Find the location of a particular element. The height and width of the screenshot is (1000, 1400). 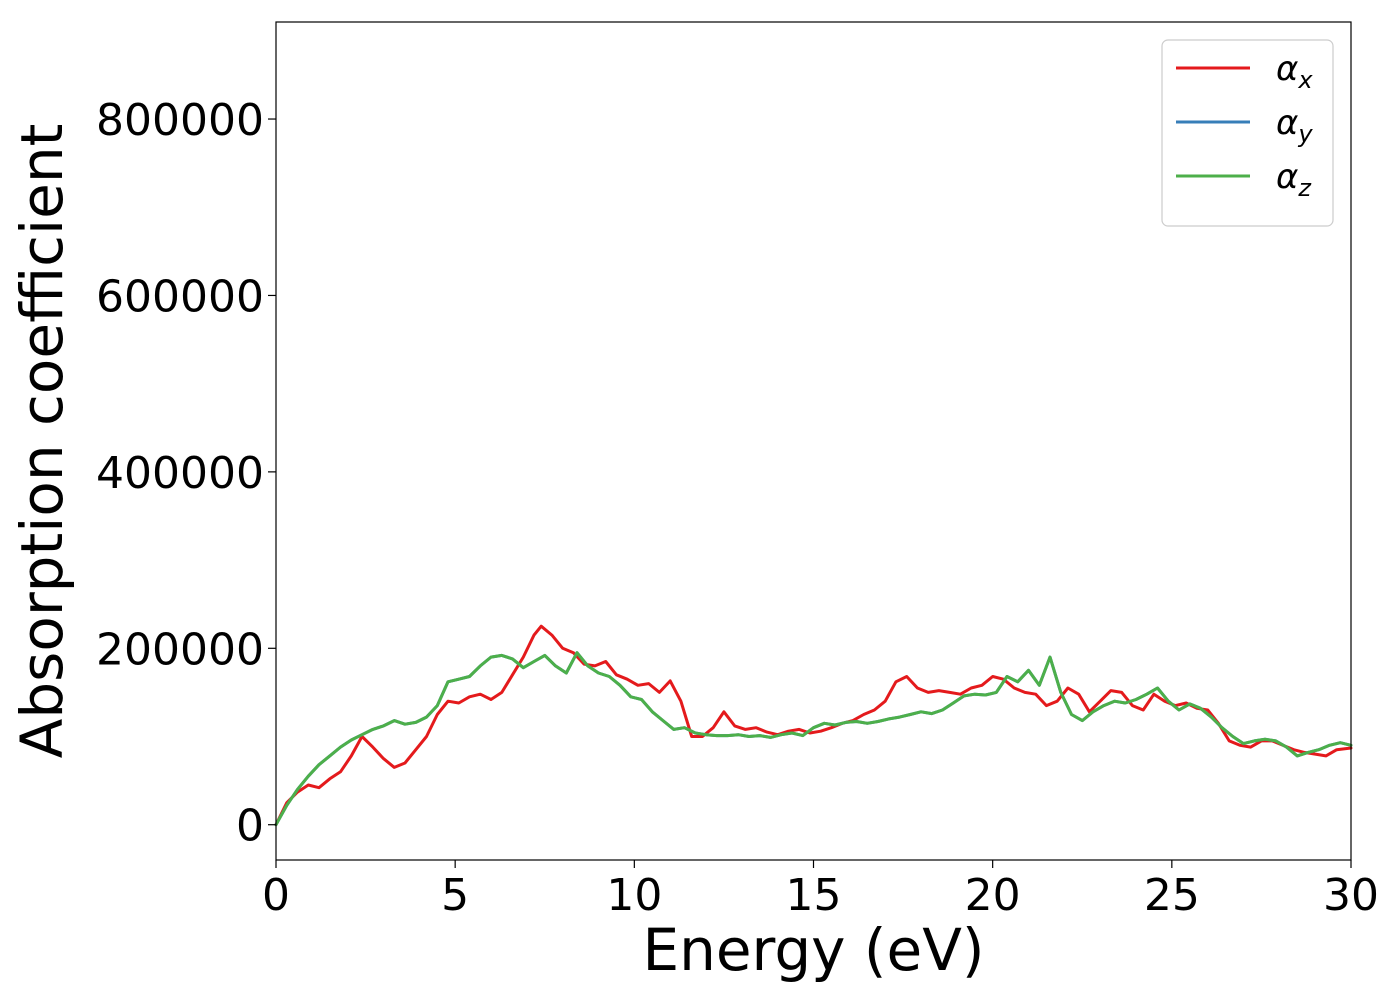

legend-label-x: αx is located at coordinates (1294, 71).